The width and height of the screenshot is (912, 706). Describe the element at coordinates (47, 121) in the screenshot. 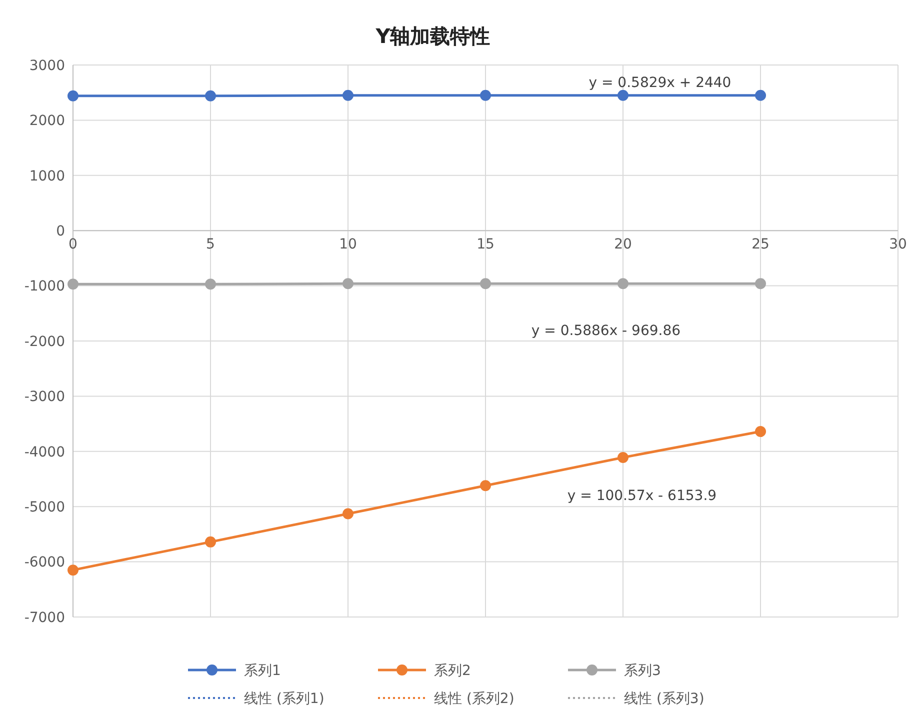

I see `y-tick-label: 2000` at that location.